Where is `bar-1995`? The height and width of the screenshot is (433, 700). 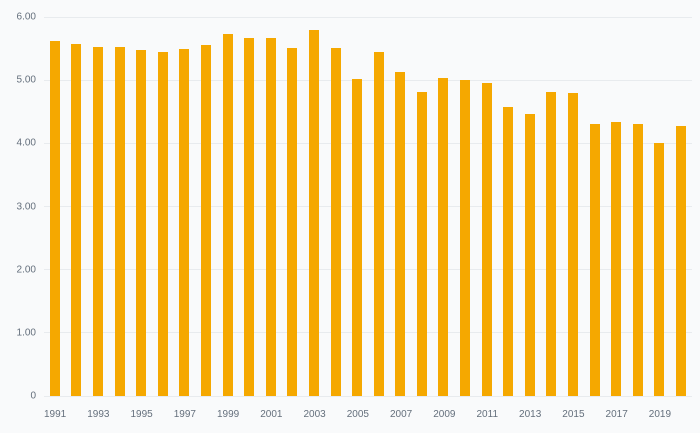
bar-1995 is located at coordinates (141, 222).